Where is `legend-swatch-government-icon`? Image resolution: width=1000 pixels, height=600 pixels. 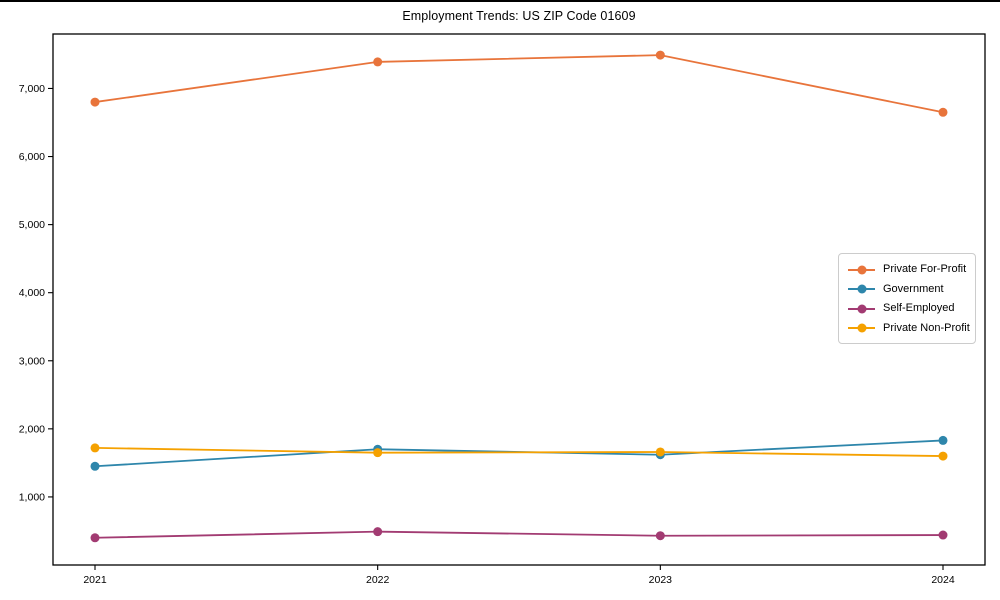 legend-swatch-government-icon is located at coordinates (861, 289).